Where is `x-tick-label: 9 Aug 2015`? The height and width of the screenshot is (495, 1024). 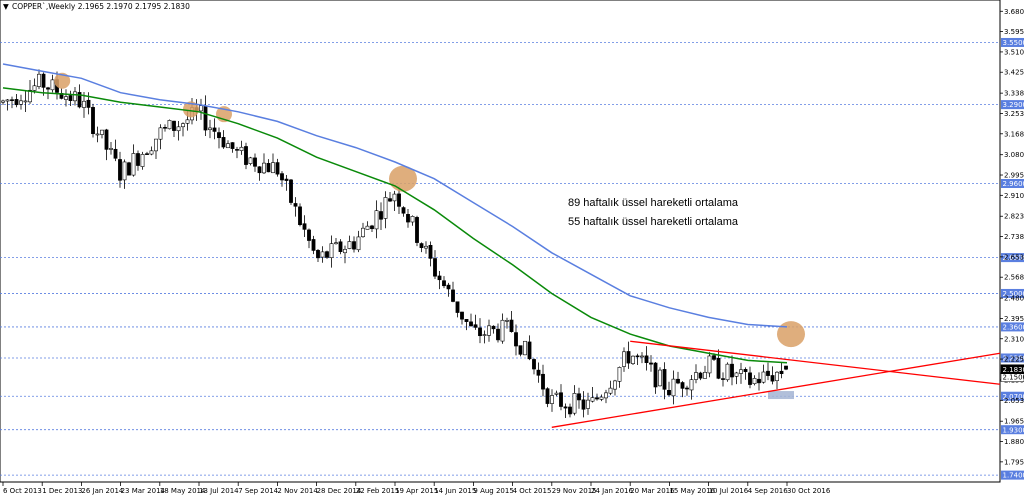
x-tick-label: 9 Aug 2015 is located at coordinates (493, 491).